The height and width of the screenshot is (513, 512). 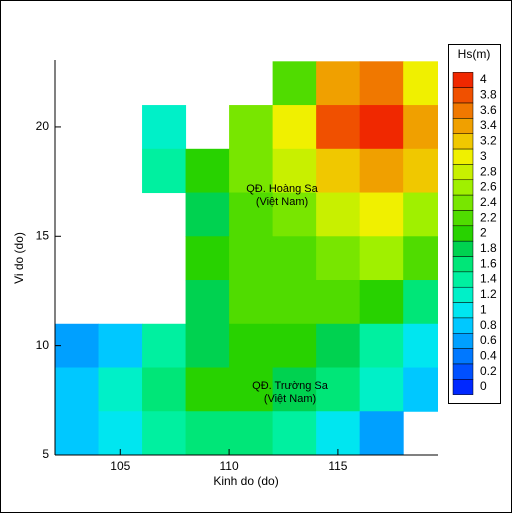 What do you see at coordinates (488, 187) in the screenshot?
I see `colorbar-label: 2.6` at bounding box center [488, 187].